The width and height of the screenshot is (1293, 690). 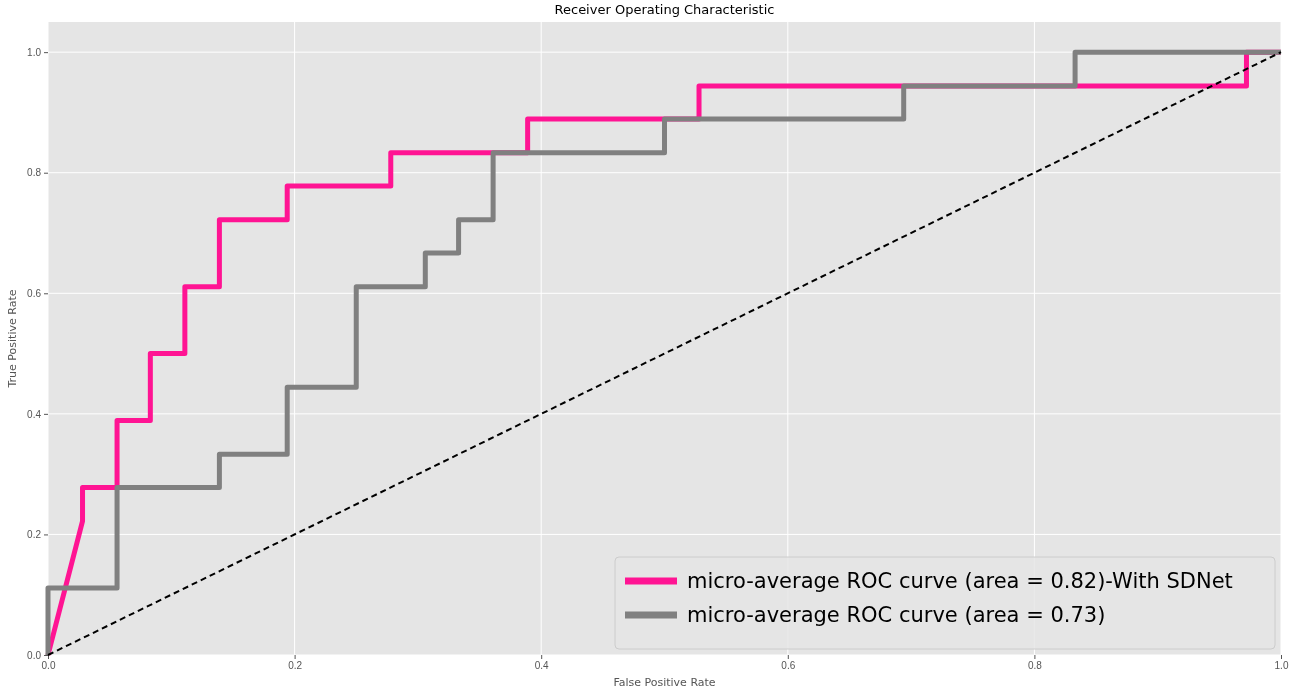 I want to click on x-tick-label: 0.4, so click(x=542, y=666).